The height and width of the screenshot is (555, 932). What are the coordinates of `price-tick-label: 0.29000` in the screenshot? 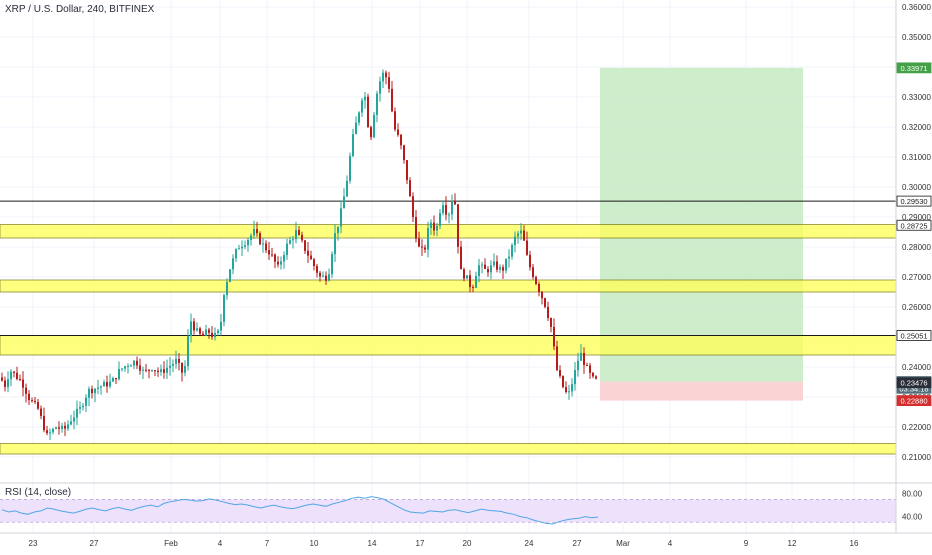 It's located at (916, 217).